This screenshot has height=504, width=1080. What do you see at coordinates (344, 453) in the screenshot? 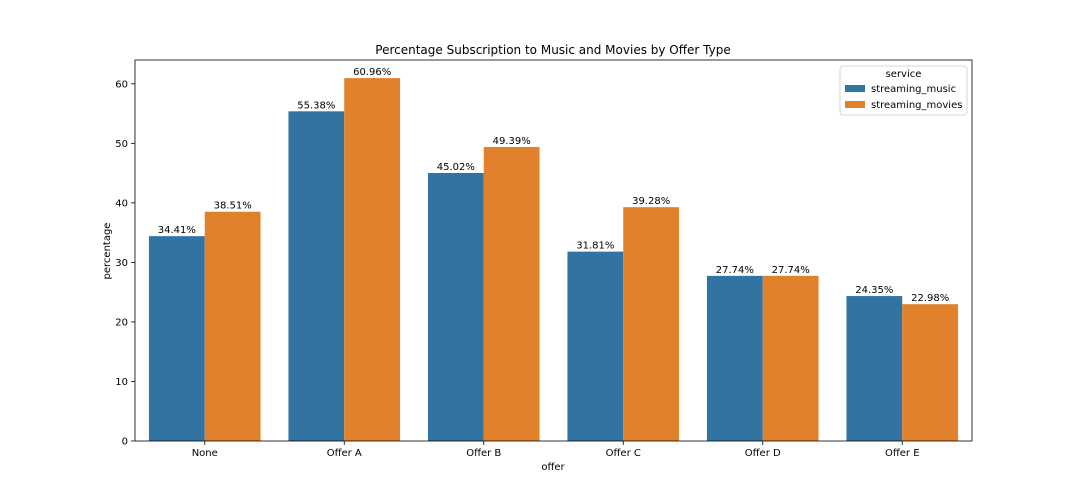
I see `x-tick-label-1: Offer A` at bounding box center [344, 453].